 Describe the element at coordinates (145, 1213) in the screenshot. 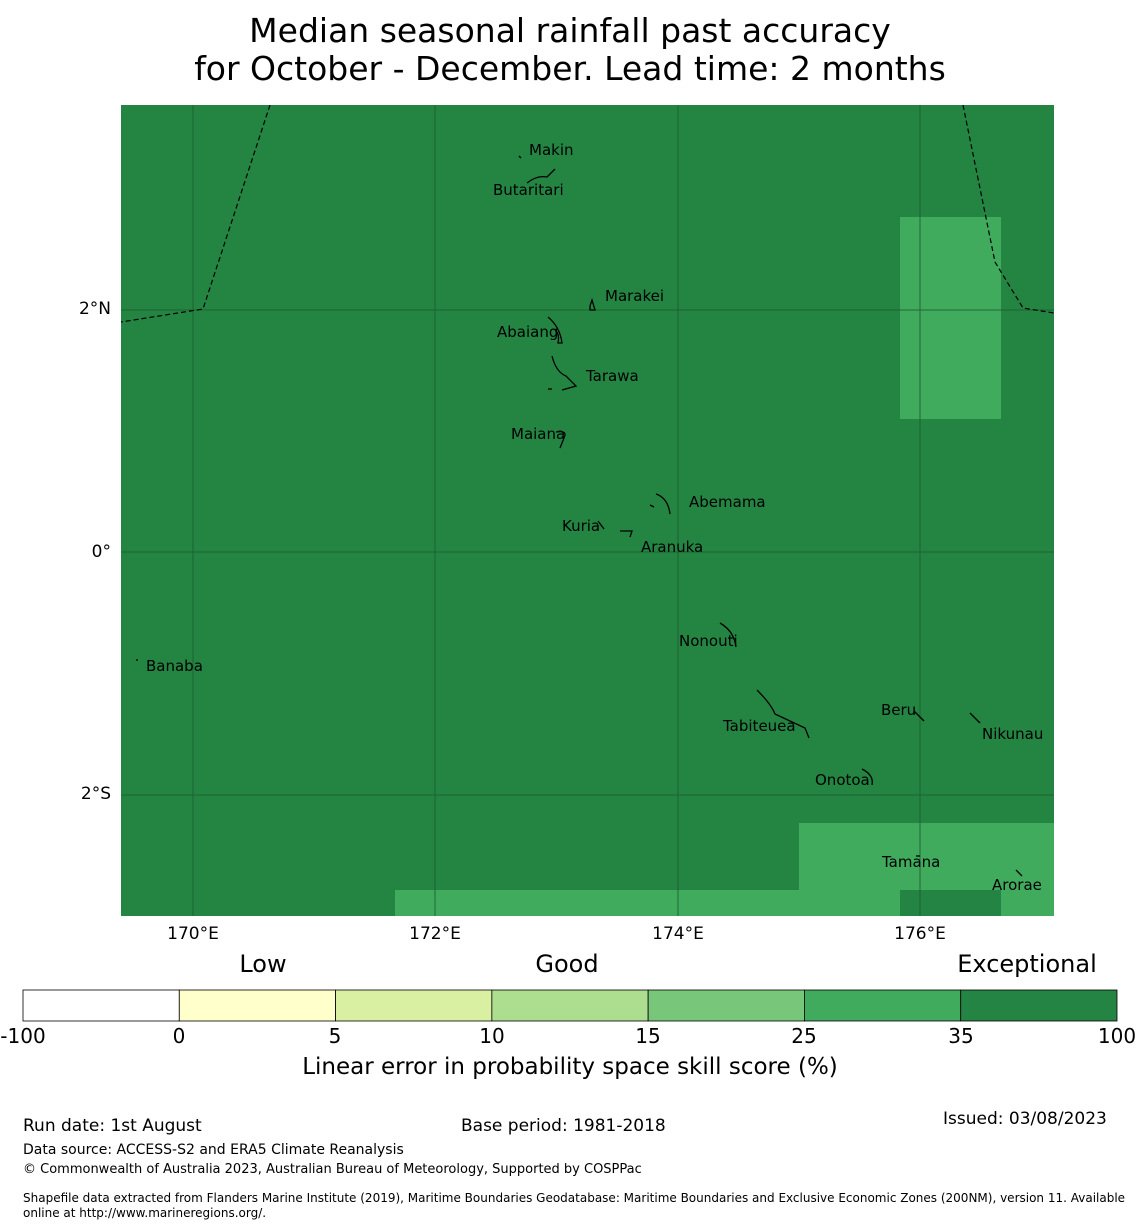

I see `shapefile-credit-line2: online at http://www.marineregions.org/.` at that location.